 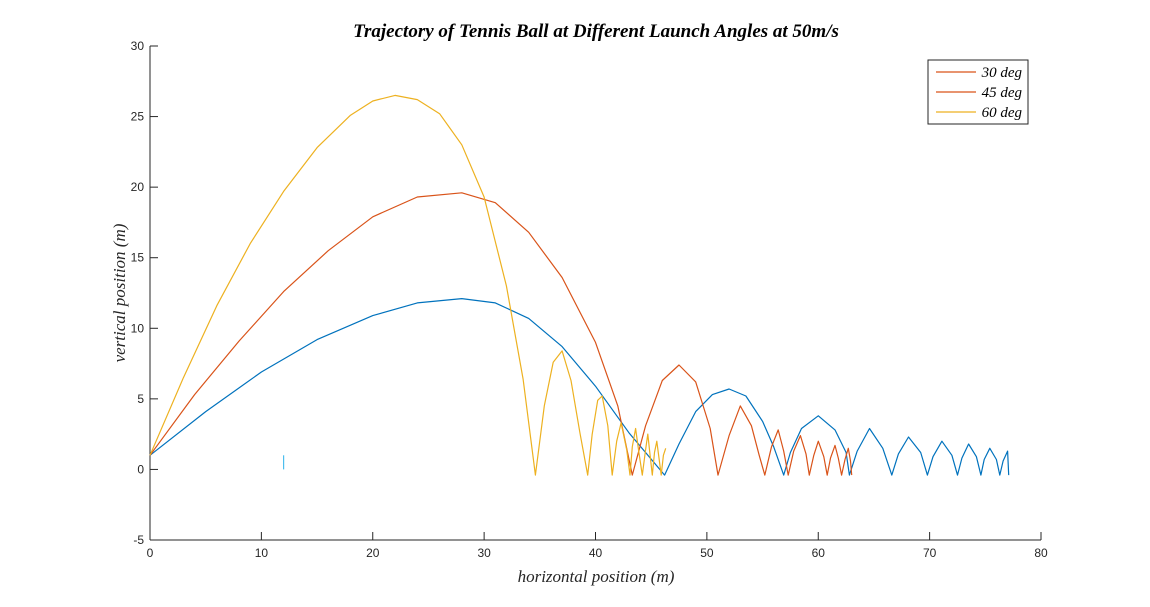 I want to click on x-tick-label: 20, so click(x=373, y=553).